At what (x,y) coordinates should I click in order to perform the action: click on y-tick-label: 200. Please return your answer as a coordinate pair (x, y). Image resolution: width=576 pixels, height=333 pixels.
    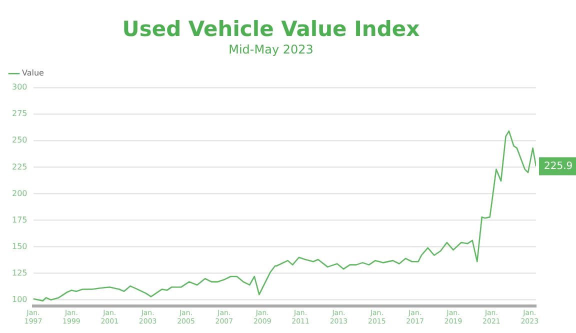
    Looking at the image, I should click on (20, 193).